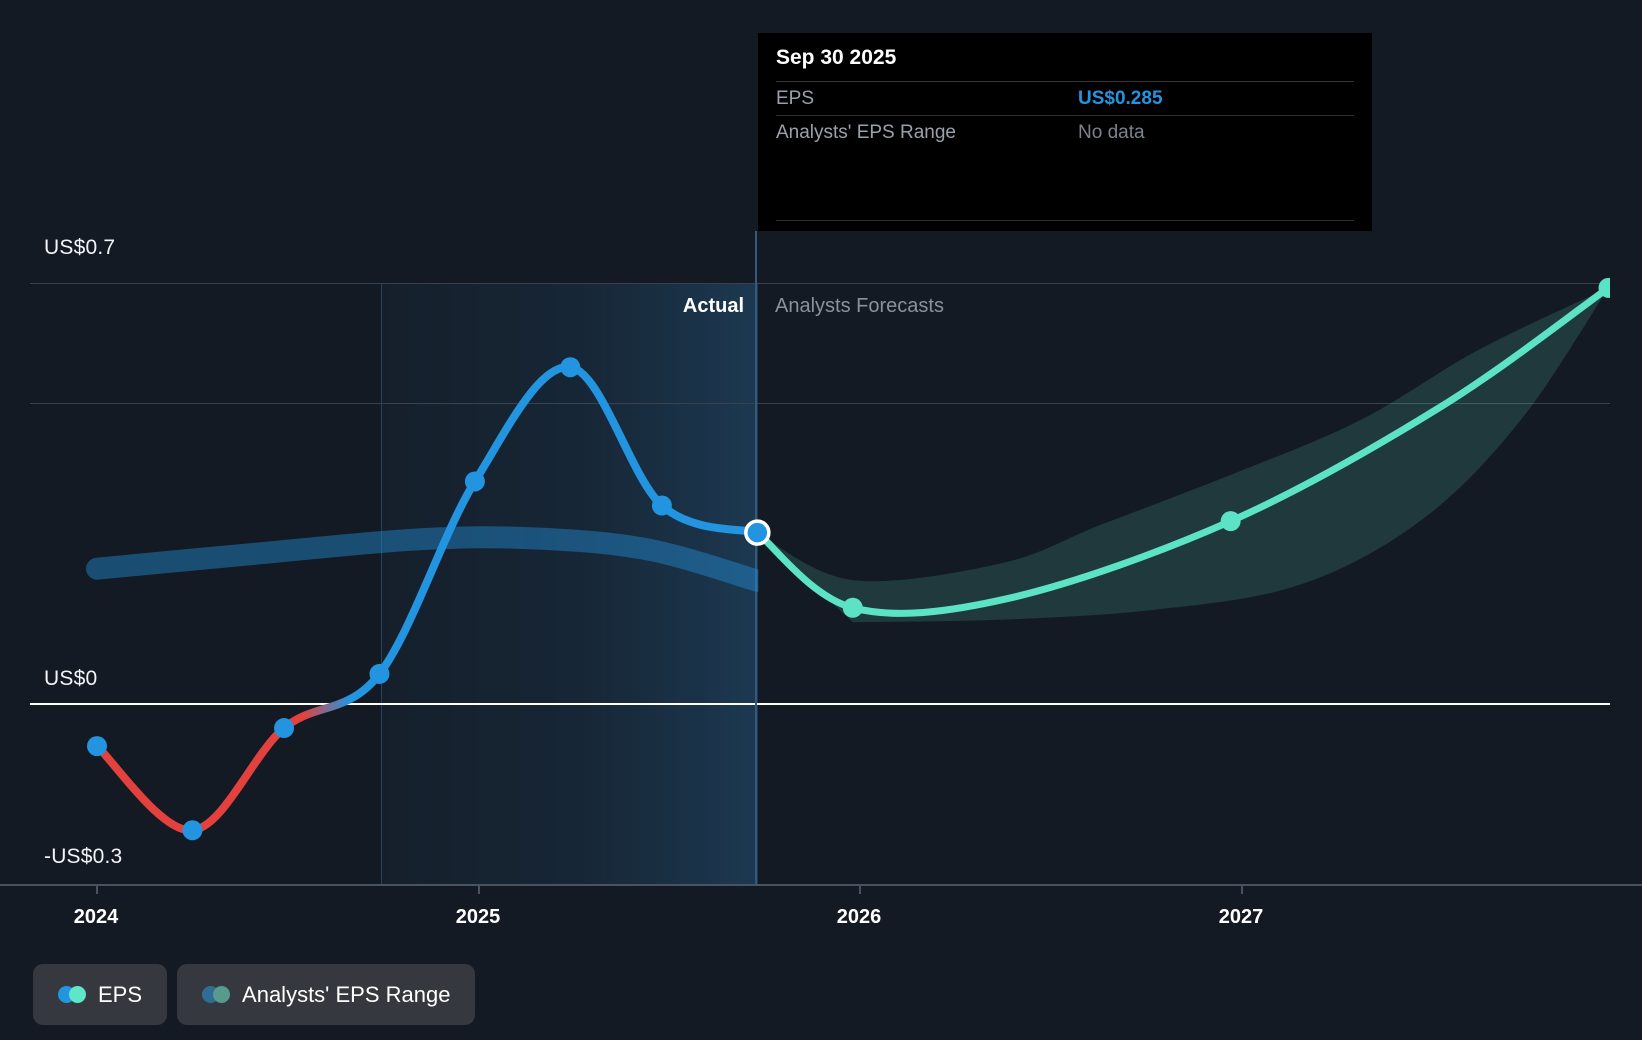 This screenshot has height=1040, width=1642. I want to click on range-teal-dot-icon, so click(222, 994).